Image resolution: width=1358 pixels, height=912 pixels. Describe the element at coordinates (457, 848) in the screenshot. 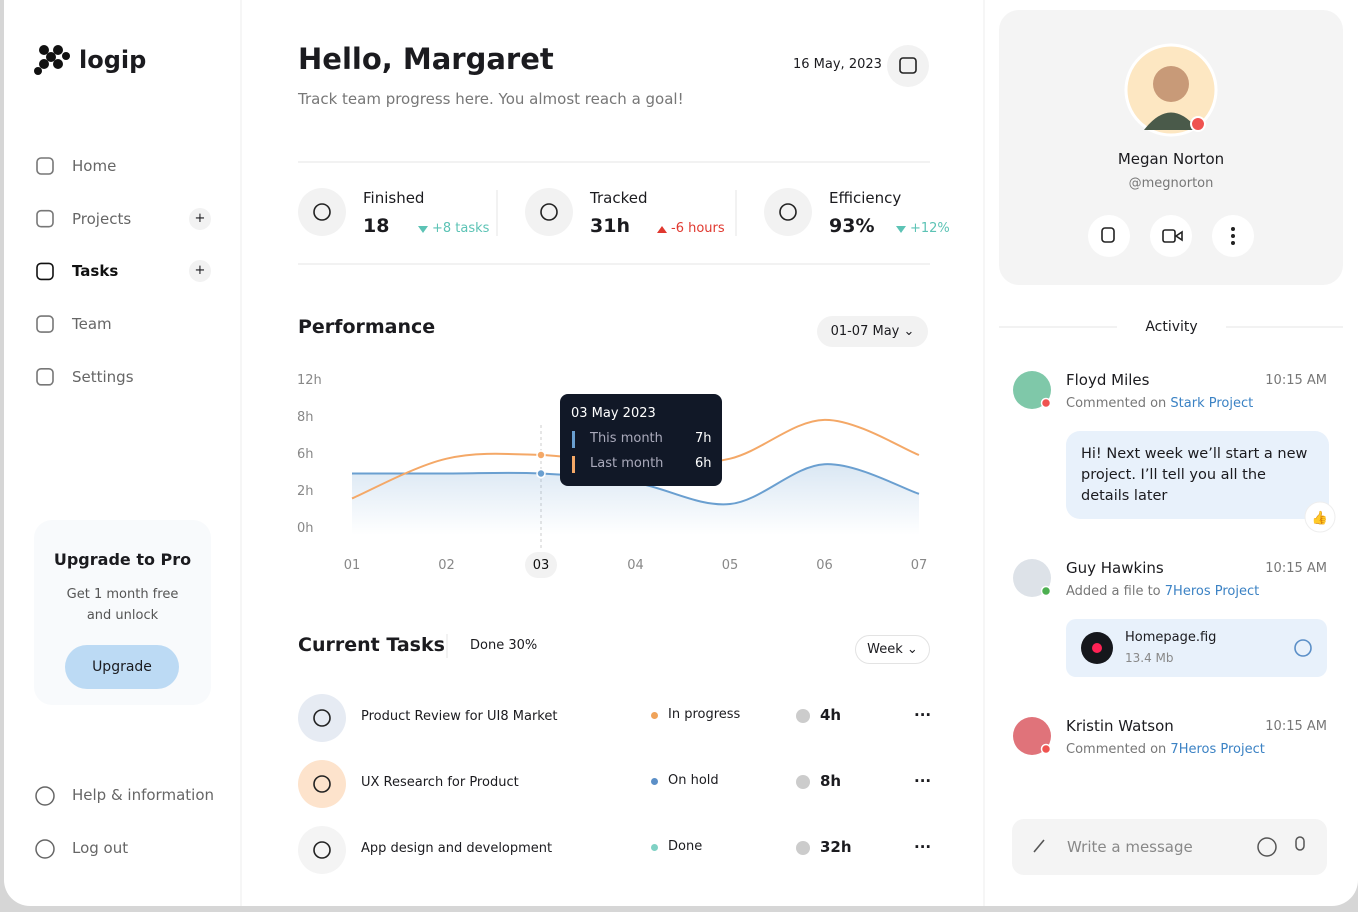

I see `task-name: App design and development` at that location.